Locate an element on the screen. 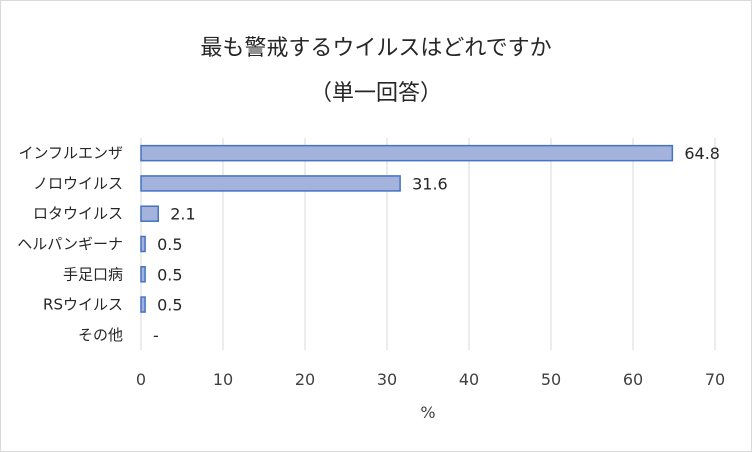  x-tick-label-50: 50 is located at coordinates (551, 379).